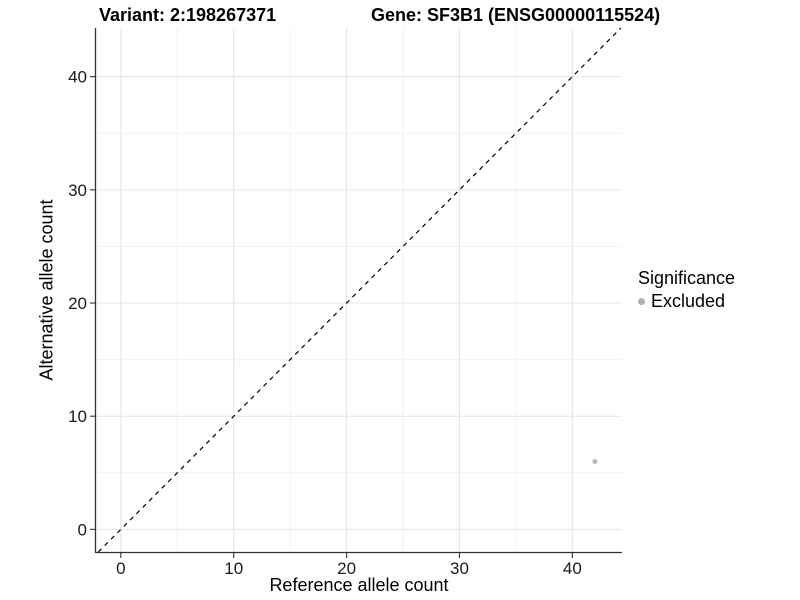 Image resolution: width=800 pixels, height=600 pixels. What do you see at coordinates (687, 278) in the screenshot?
I see `legend-title: Significance` at bounding box center [687, 278].